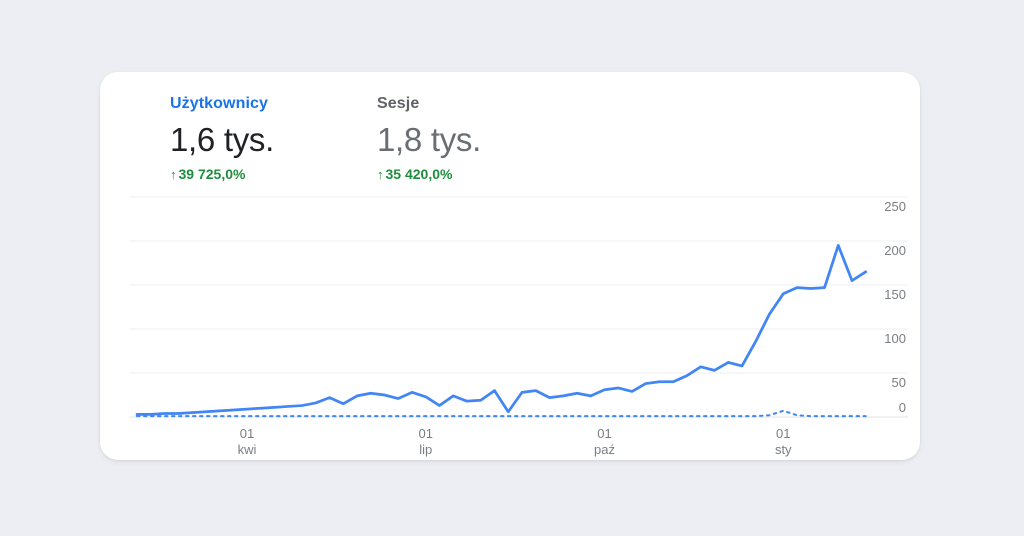 The image size is (1024, 536). Describe the element at coordinates (419, 174) in the screenshot. I see `metric-sessions-change-text: 35 420,0%` at that location.